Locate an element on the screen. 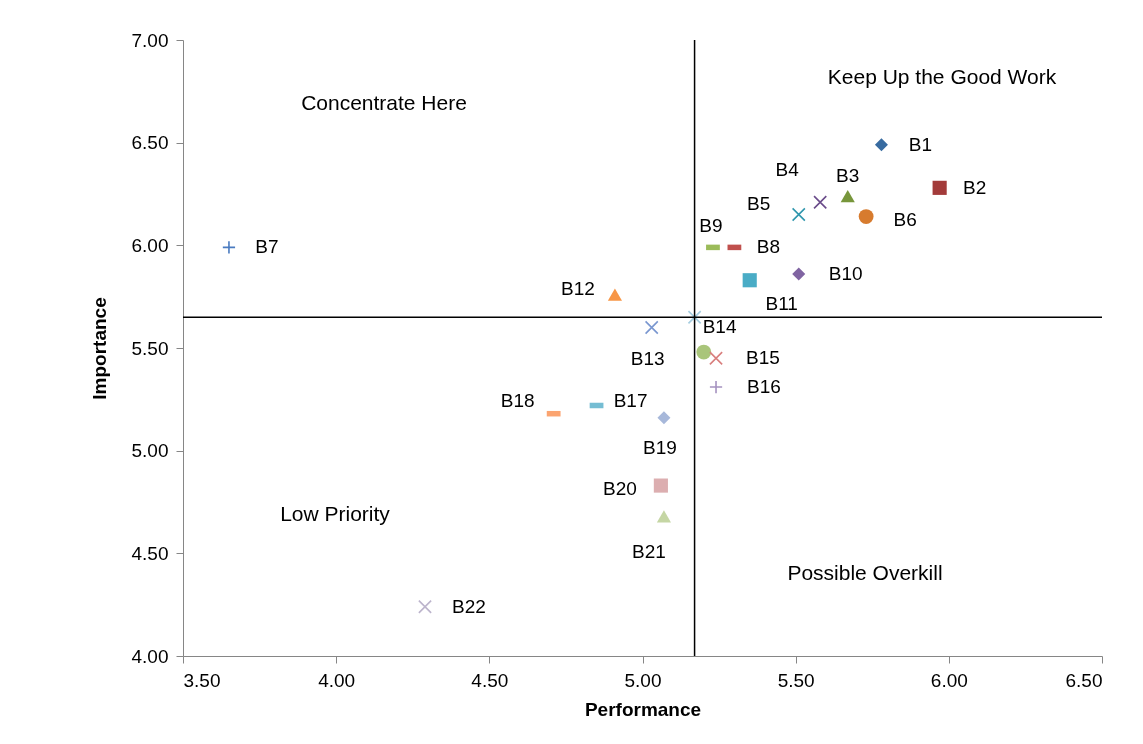  y-tick-label: 7.00 is located at coordinates (150, 40).